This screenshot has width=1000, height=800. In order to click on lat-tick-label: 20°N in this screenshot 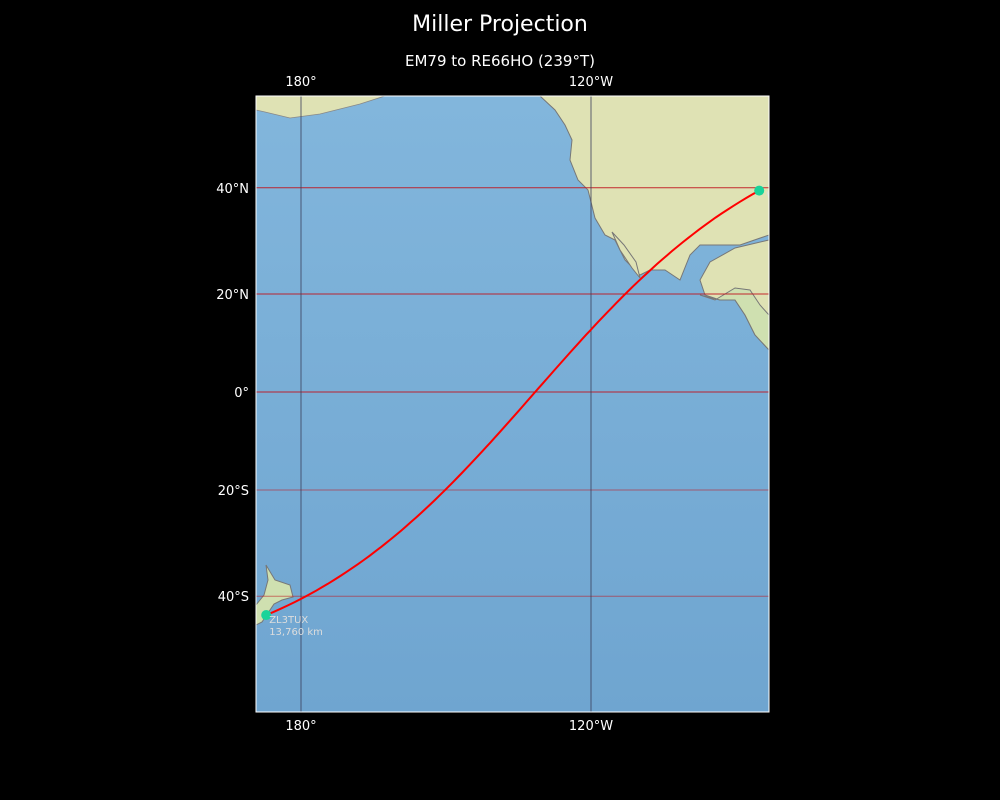, I will do `click(232, 295)`.